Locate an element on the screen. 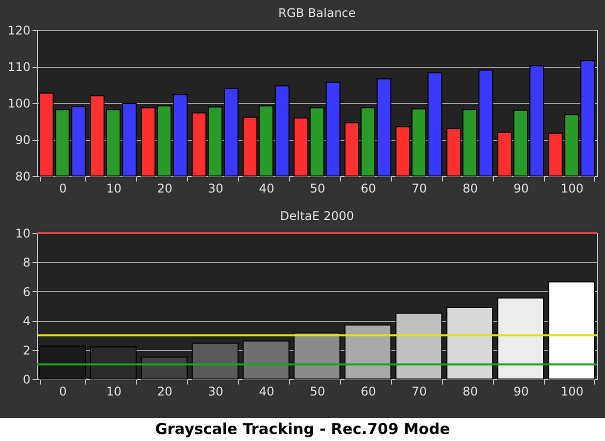 The width and height of the screenshot is (605, 441). y-tick-label: 0 is located at coordinates (26, 379).